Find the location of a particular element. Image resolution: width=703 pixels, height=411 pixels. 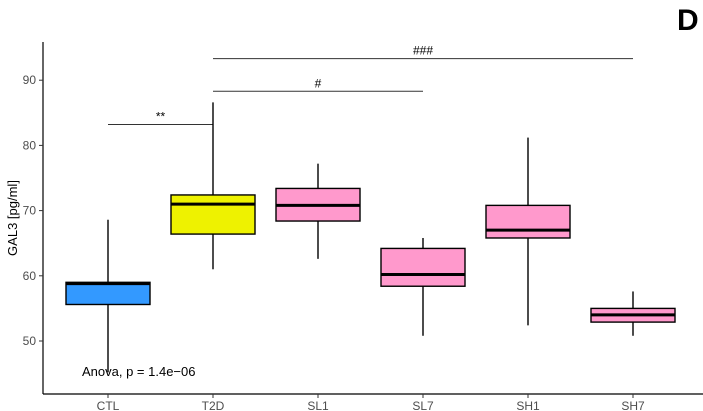

box-sl1 is located at coordinates (318, 211).